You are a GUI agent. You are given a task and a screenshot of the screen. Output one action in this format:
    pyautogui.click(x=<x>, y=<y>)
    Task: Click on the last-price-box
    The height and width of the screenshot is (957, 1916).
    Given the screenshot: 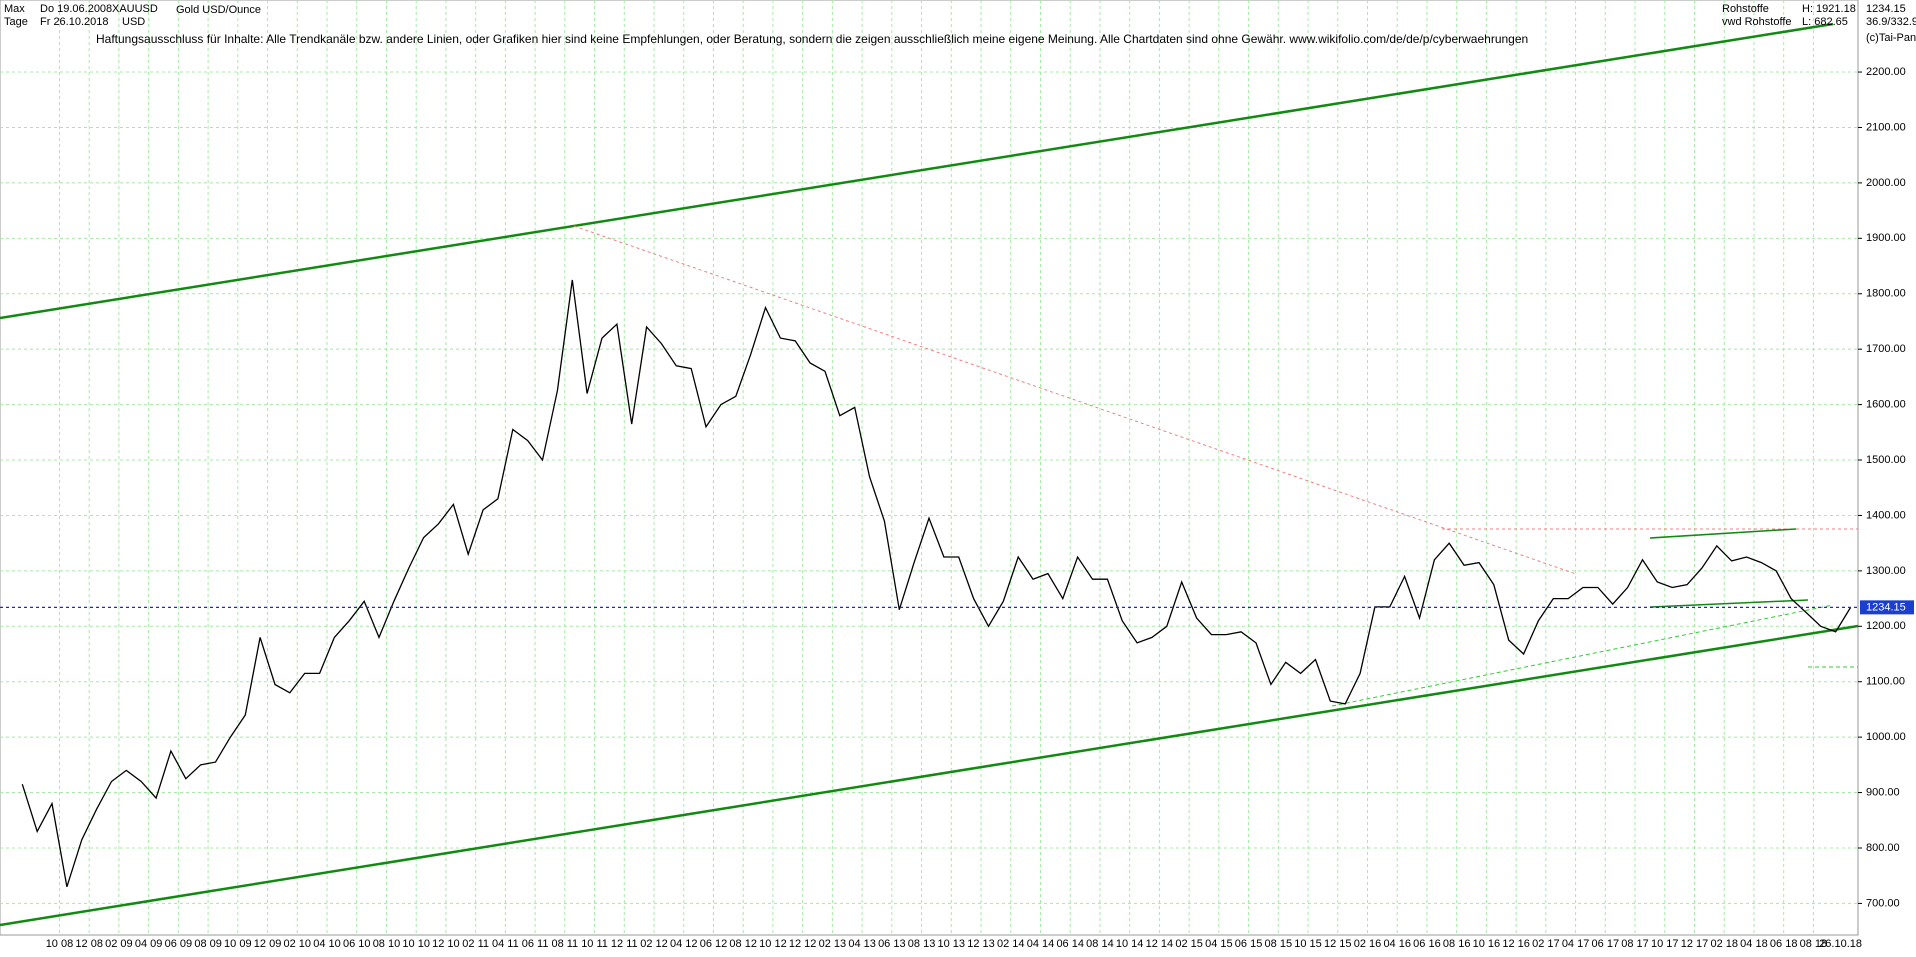 What is the action you would take?
    pyautogui.click(x=1887, y=607)
    